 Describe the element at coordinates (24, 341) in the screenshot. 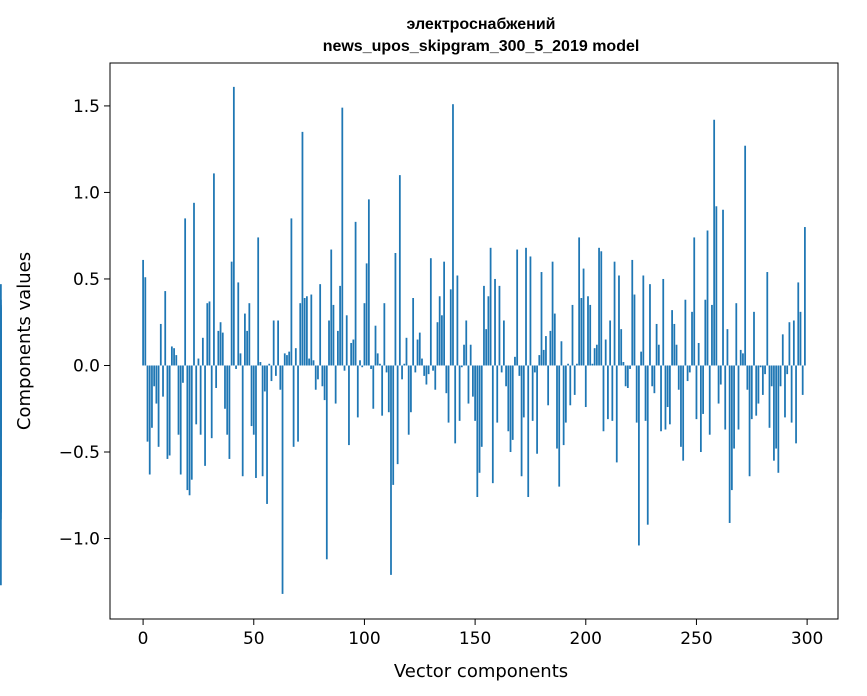

I see `y-axis-label: Components values` at that location.